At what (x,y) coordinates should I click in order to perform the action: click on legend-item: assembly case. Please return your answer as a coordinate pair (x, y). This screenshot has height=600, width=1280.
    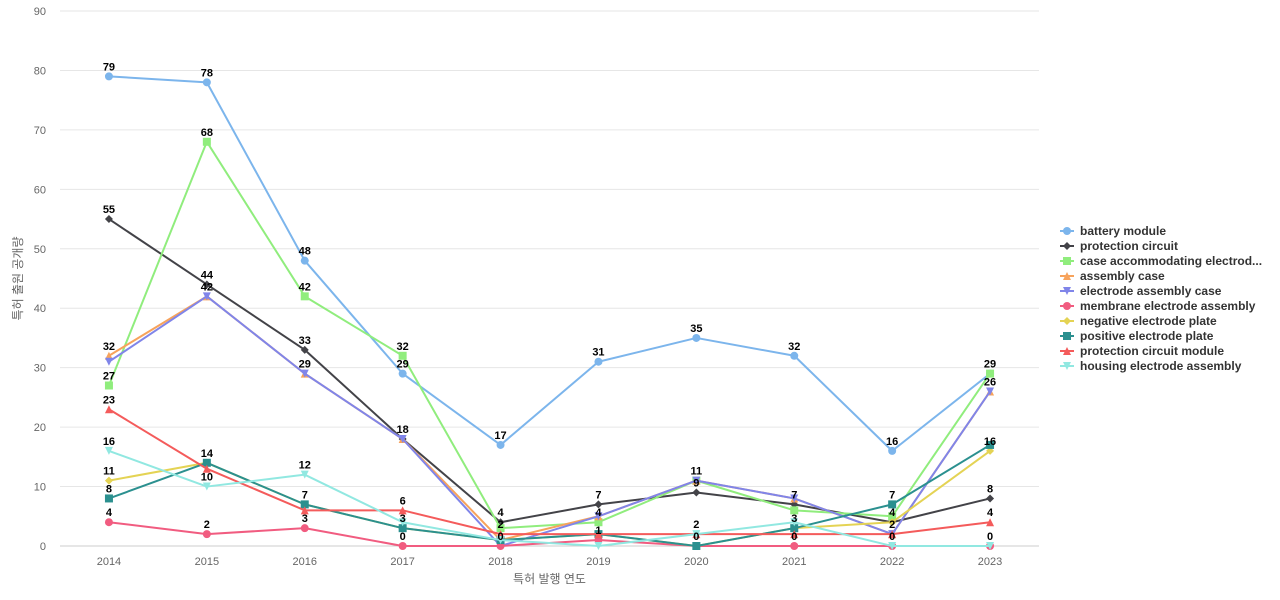
    Looking at the image, I should click on (1112, 276).